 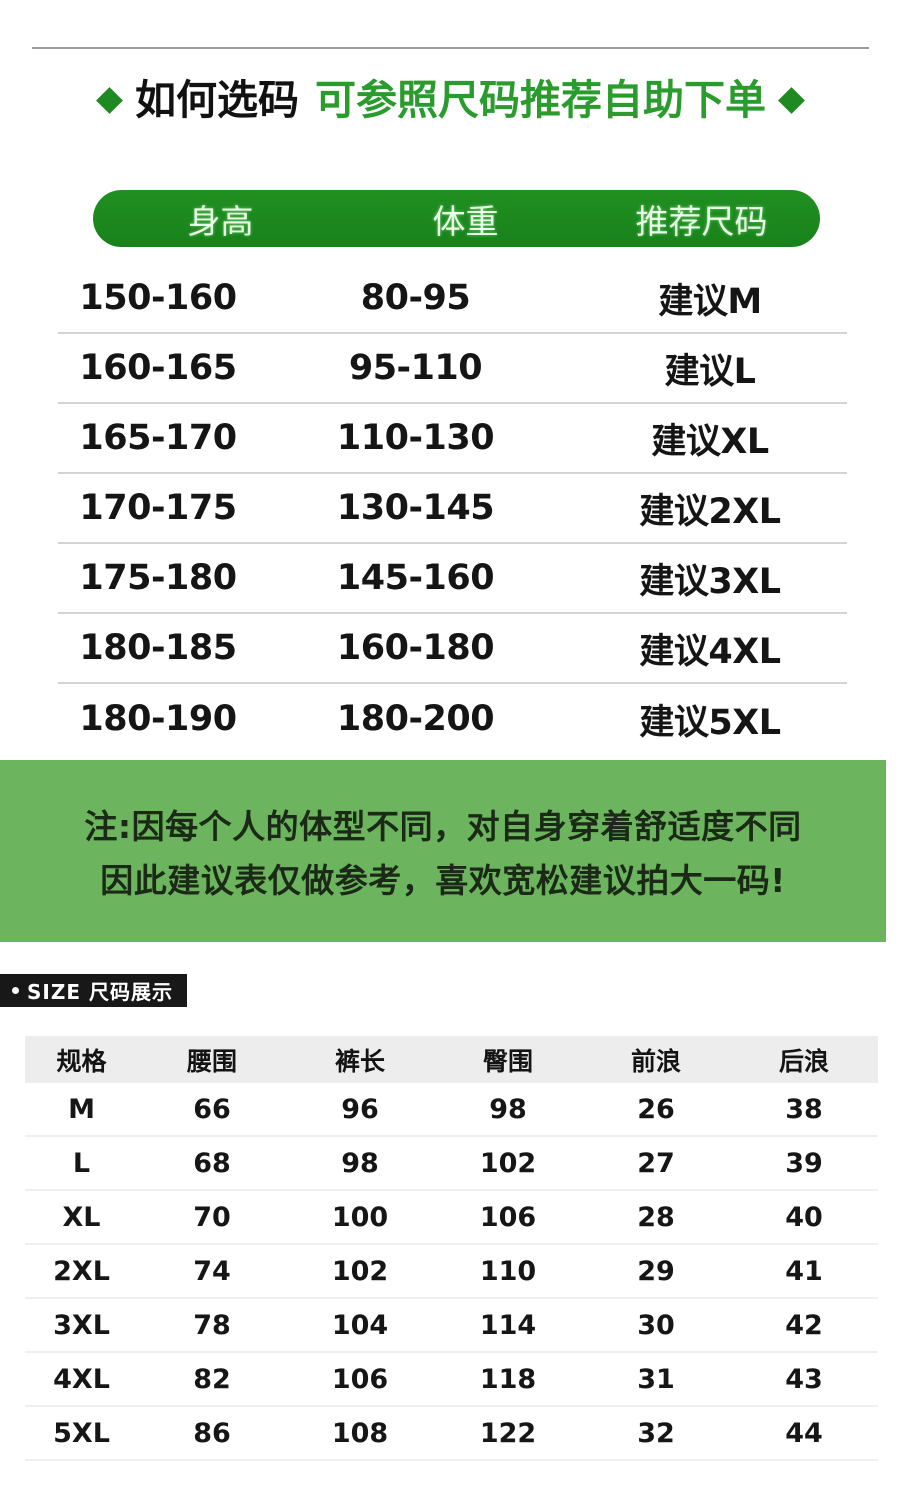 I want to click on recommendation-size-value: 建议M, so click(x=710, y=301).